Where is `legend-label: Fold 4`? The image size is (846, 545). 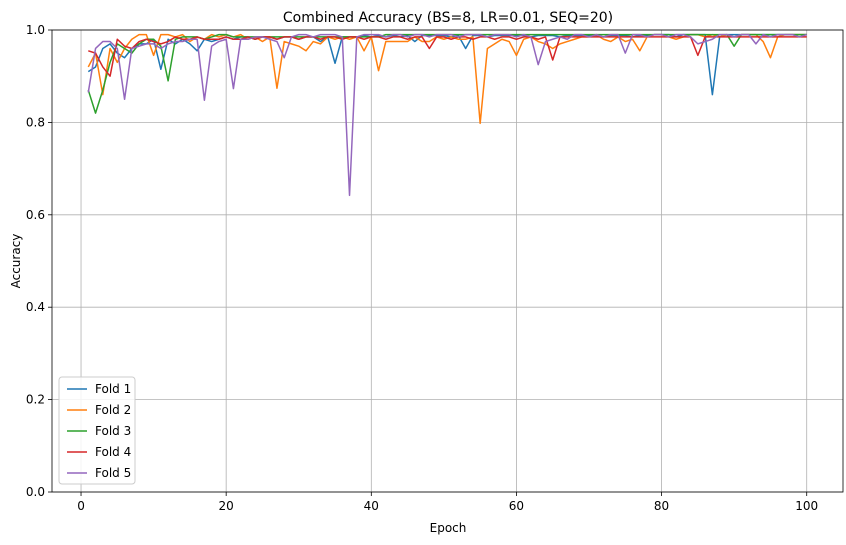 legend-label: Fold 4 is located at coordinates (113, 452).